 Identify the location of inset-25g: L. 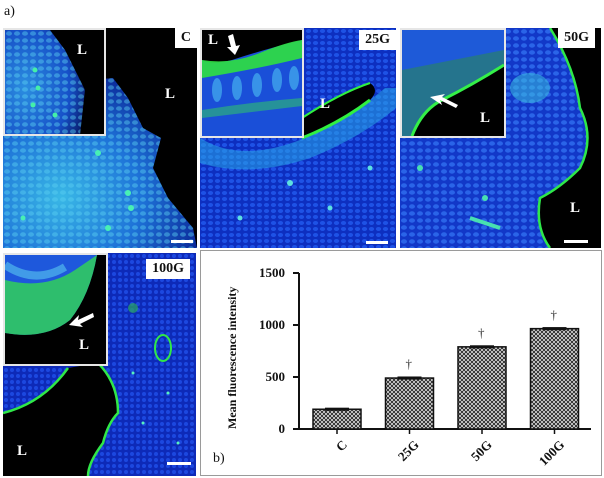
(252, 83).